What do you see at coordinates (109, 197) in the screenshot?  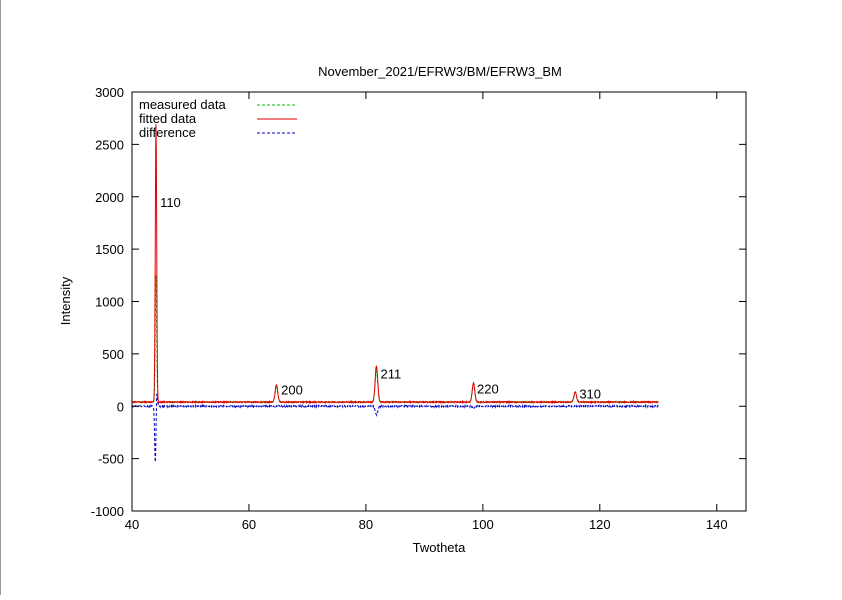 I see `y-tick-label: 2000` at bounding box center [109, 197].